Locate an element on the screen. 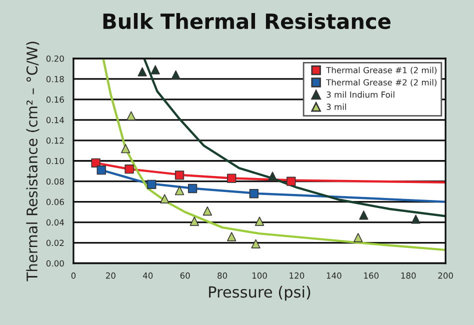 The height and width of the screenshot is (325, 474). legend-label: 3 mil Indium Foil is located at coordinates (360, 94).